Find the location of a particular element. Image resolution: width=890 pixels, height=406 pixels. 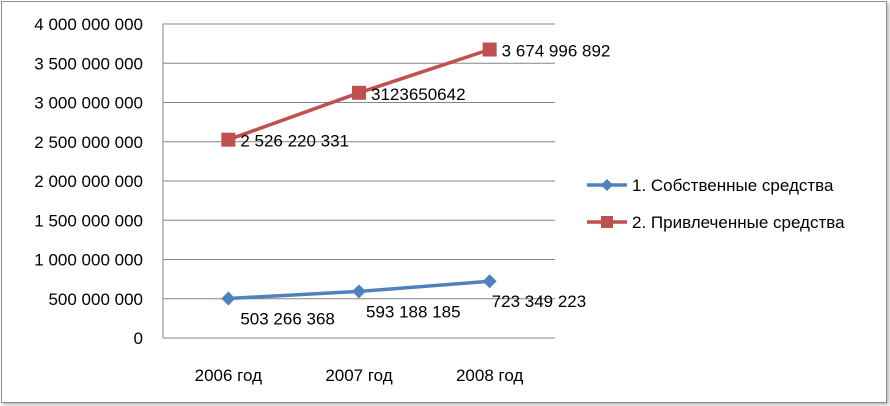

legend-square-icon is located at coordinates (607, 222).